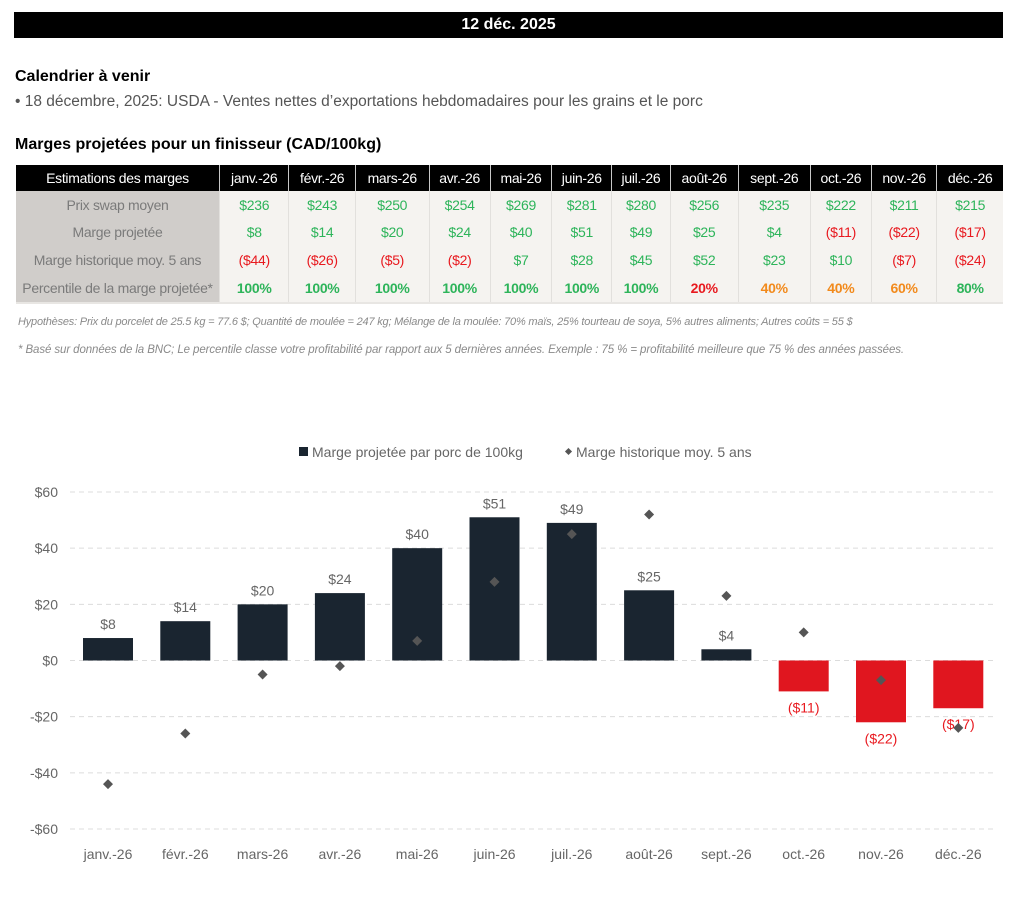  Describe the element at coordinates (520, 178) in the screenshot. I see `column-header: mai-26` at that location.